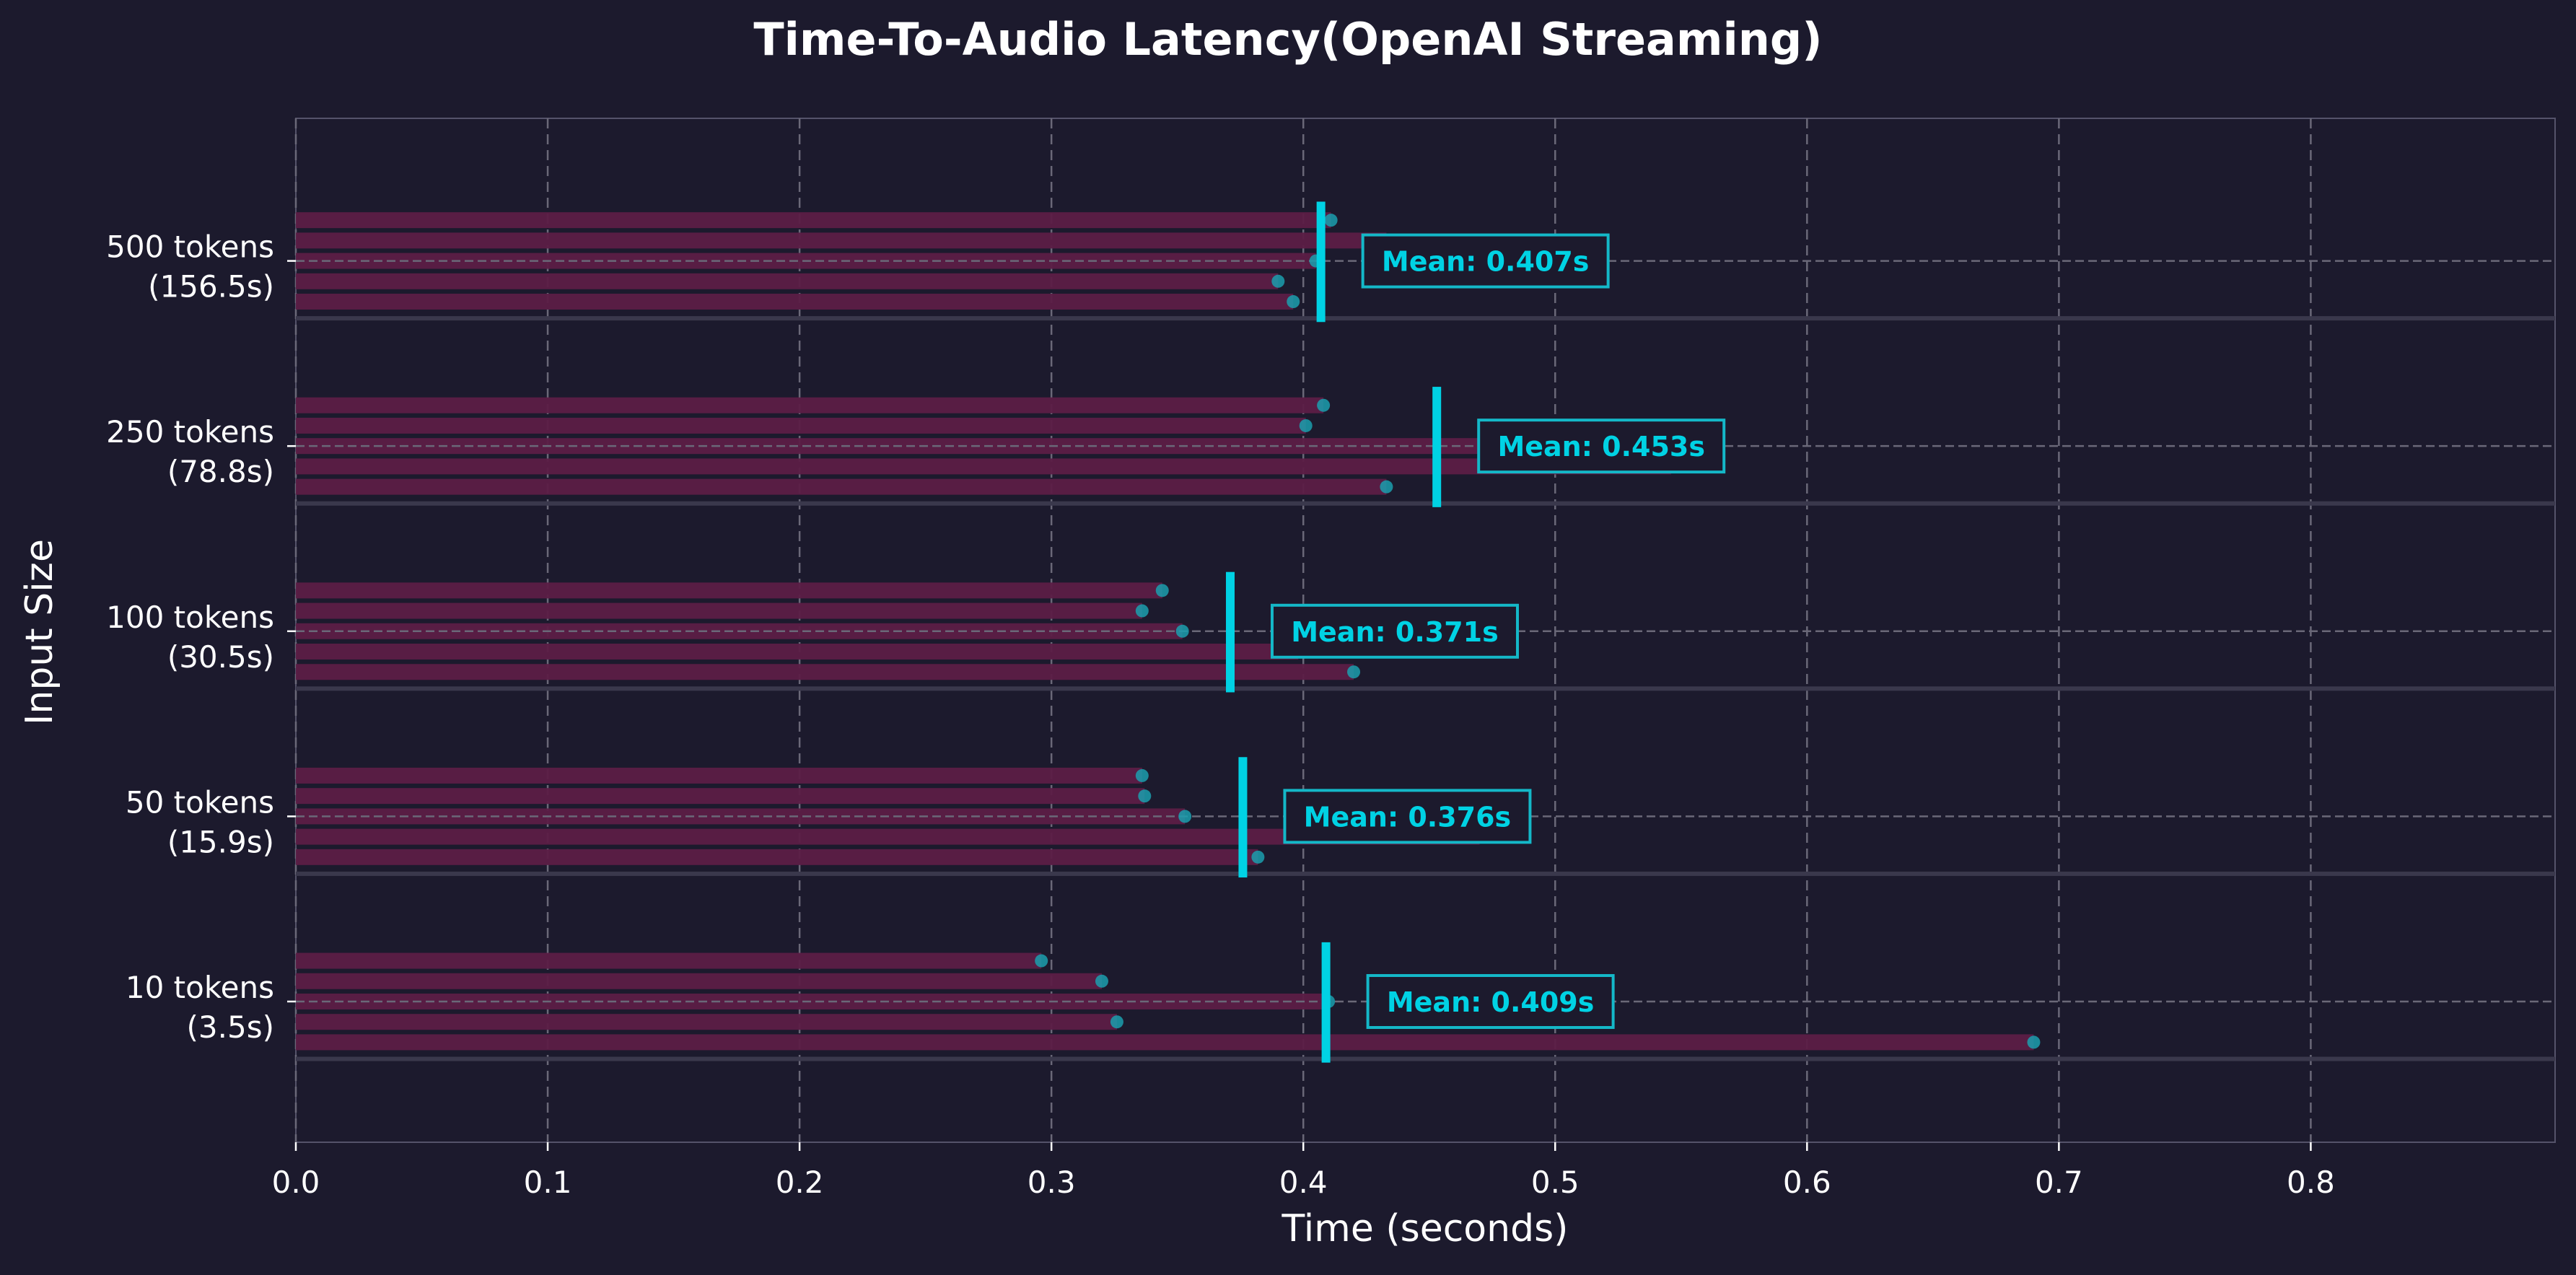 This screenshot has width=2576, height=1275. I want to click on x-tick-label: 0.2, so click(800, 1183).